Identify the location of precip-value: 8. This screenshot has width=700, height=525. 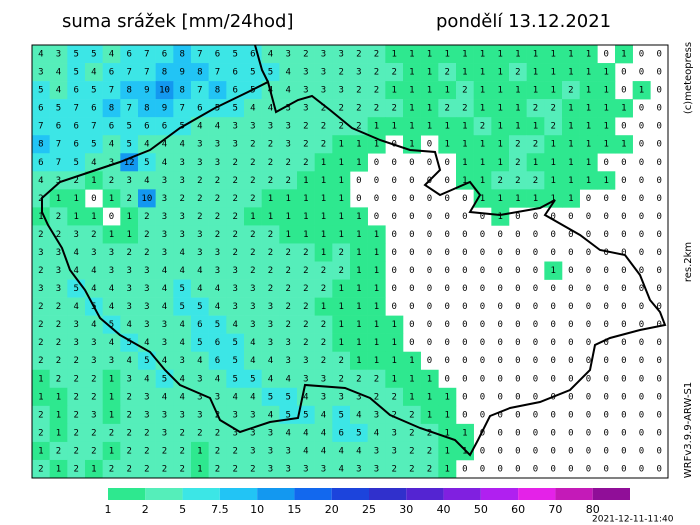
(111, 109).